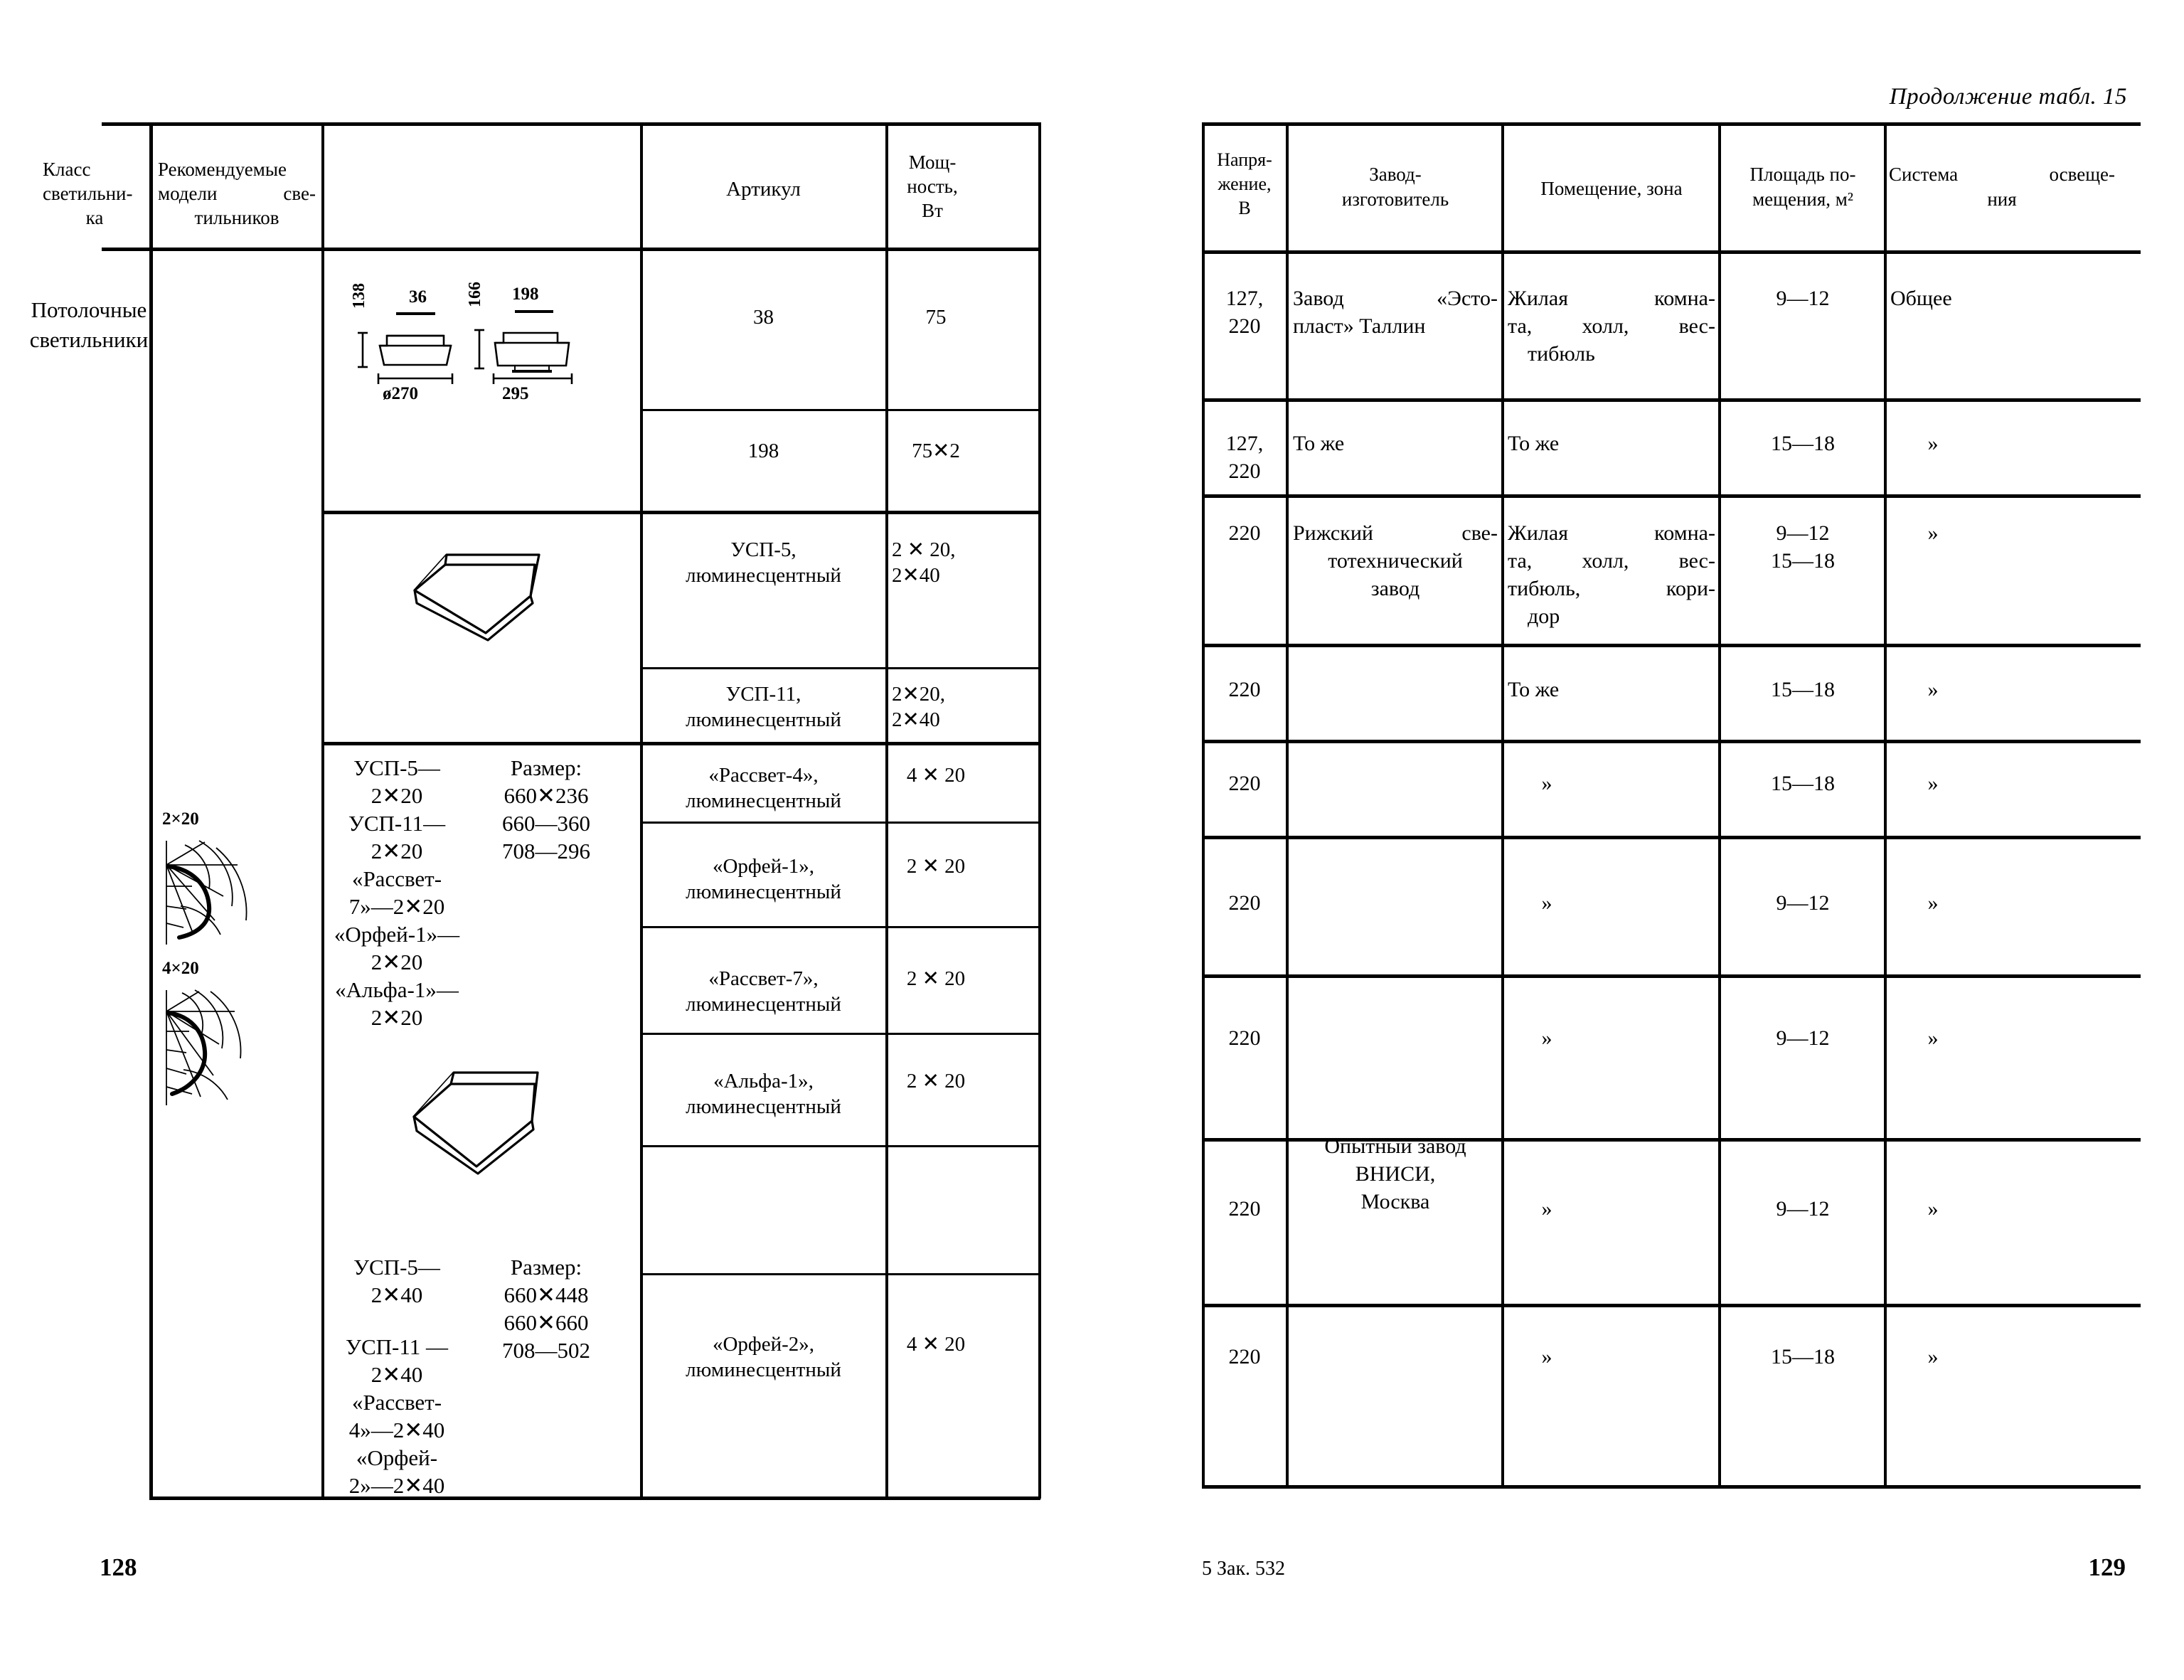 The image size is (2184, 1680). What do you see at coordinates (1319, 443) in the screenshot?
I see `maker-cell-1: То же` at bounding box center [1319, 443].